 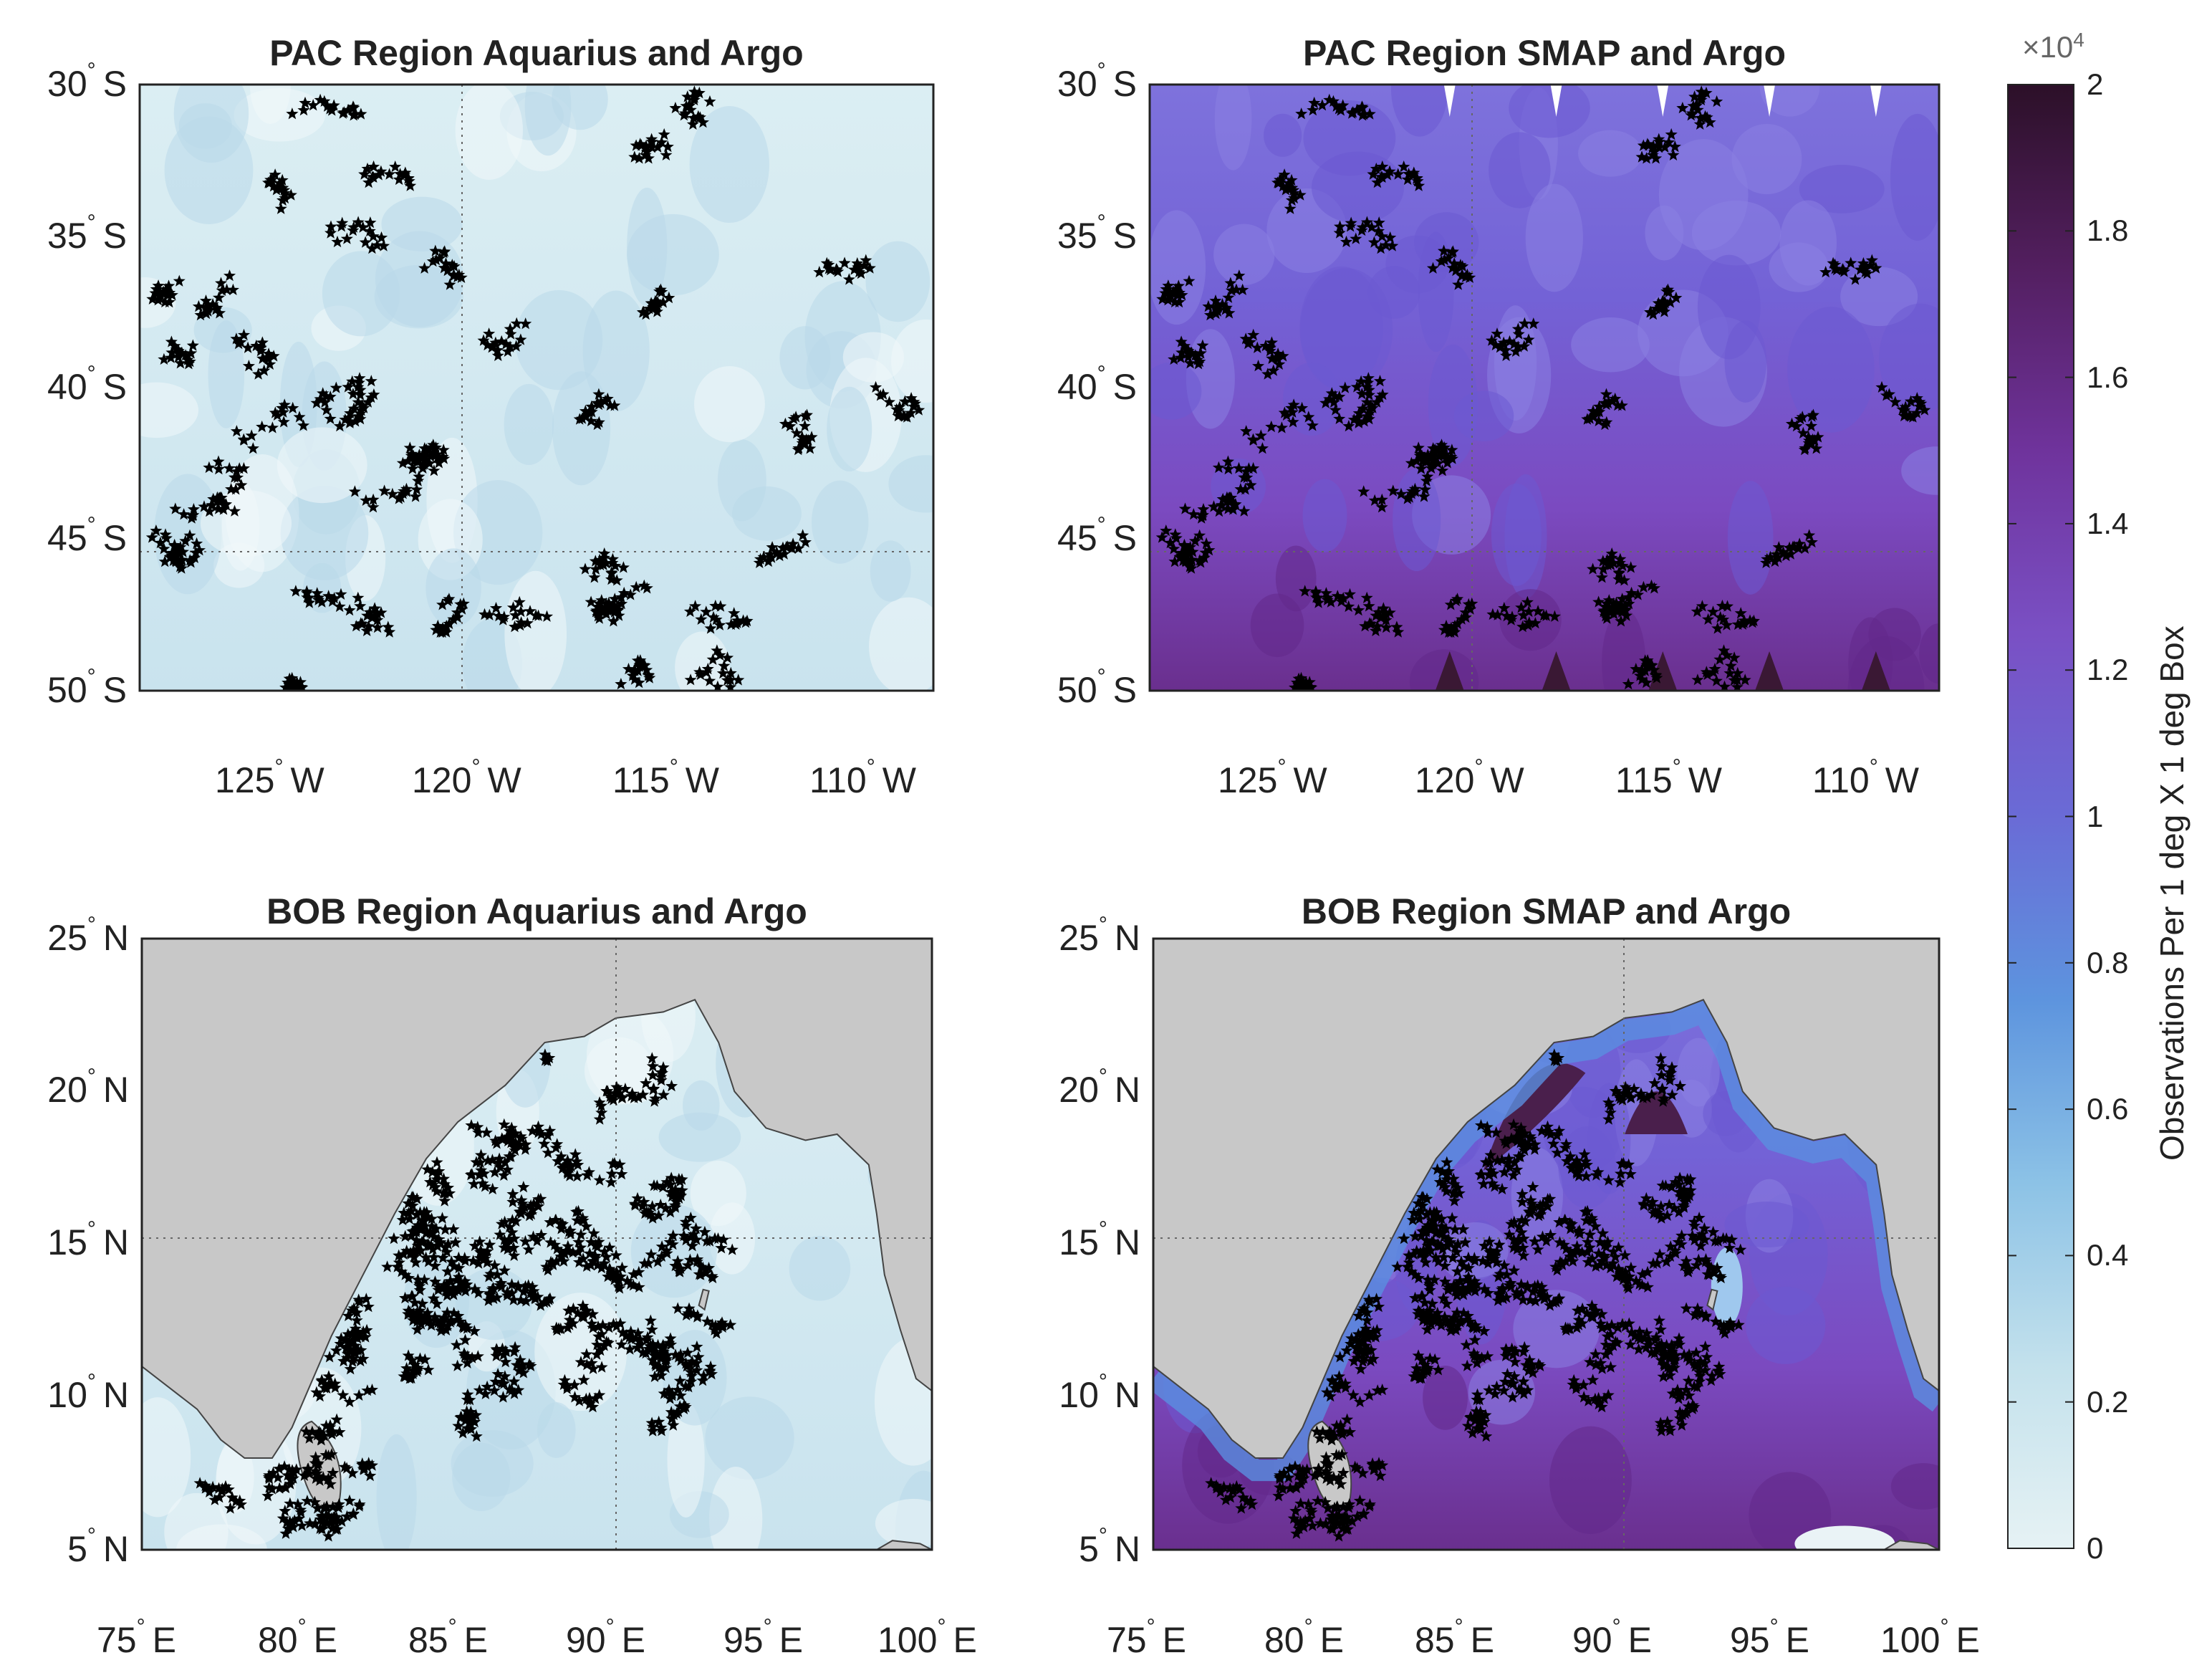 What do you see at coordinates (1875, 671) in the screenshot?
I see `high-count-spike` at bounding box center [1875, 671].